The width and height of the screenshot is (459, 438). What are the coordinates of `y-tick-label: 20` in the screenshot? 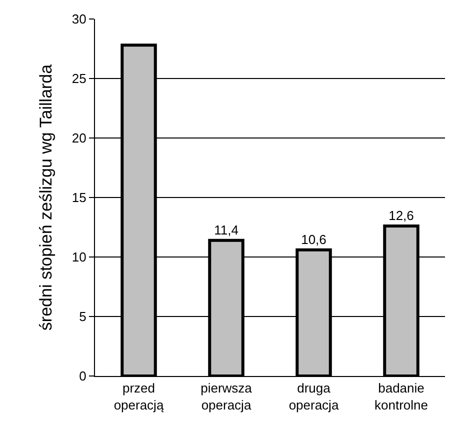 It's located at (79, 138).